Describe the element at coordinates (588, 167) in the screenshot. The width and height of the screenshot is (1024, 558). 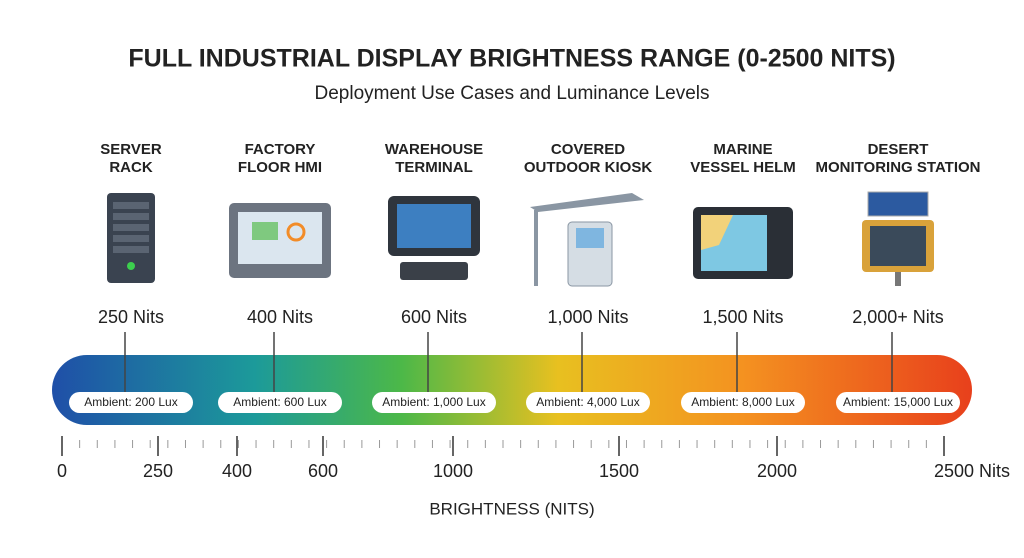
I see `use-case-label: OUTDOOR KIOSK` at that location.